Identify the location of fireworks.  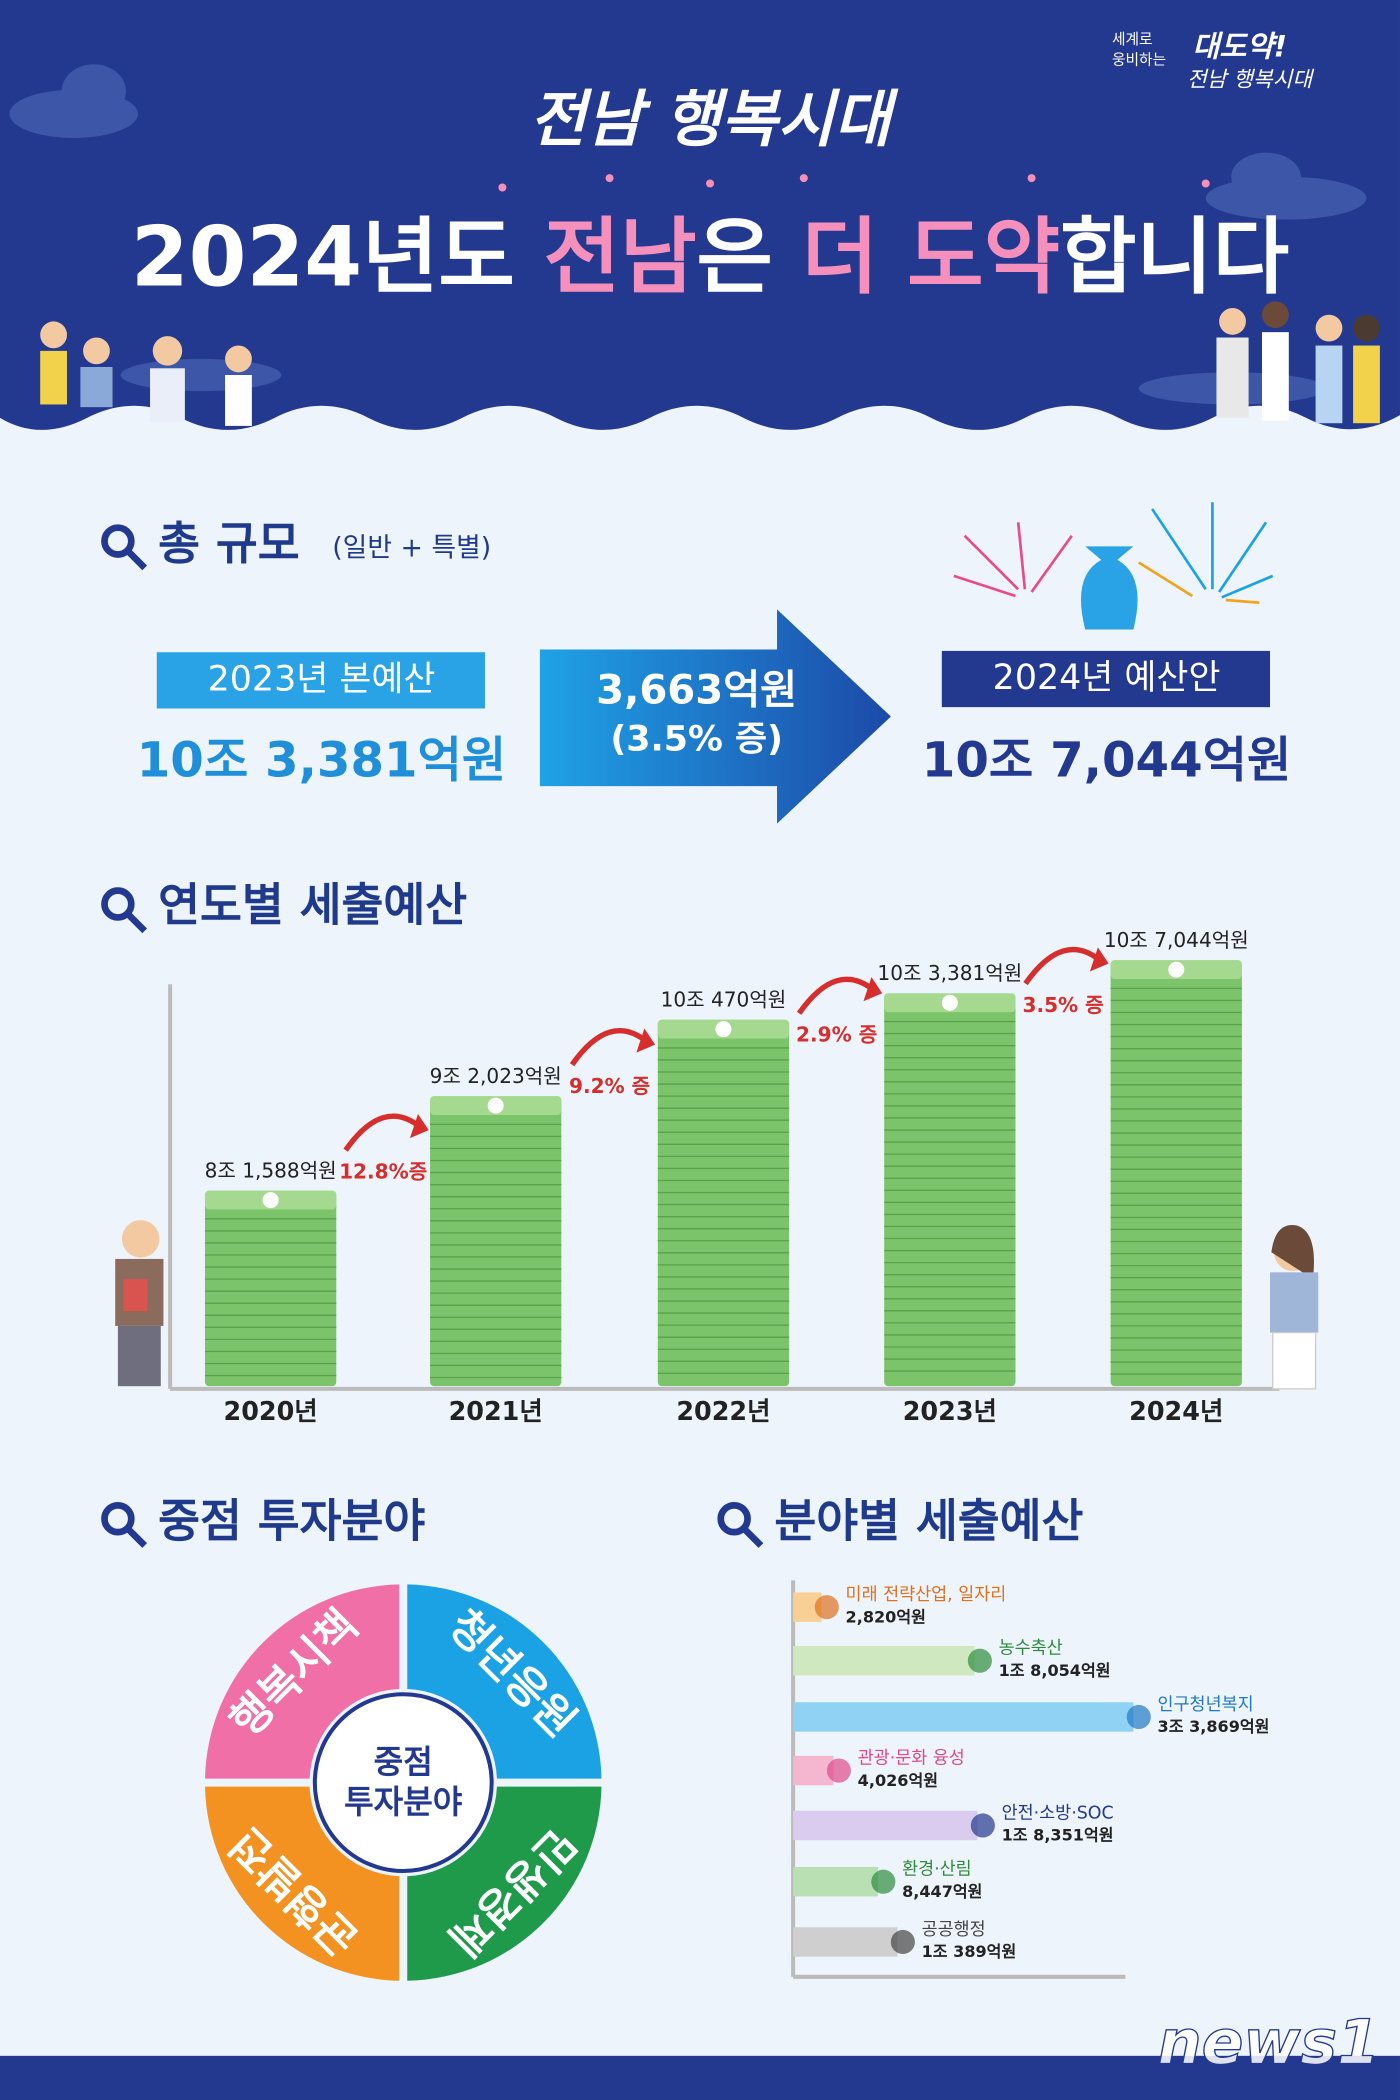
(1113, 553).